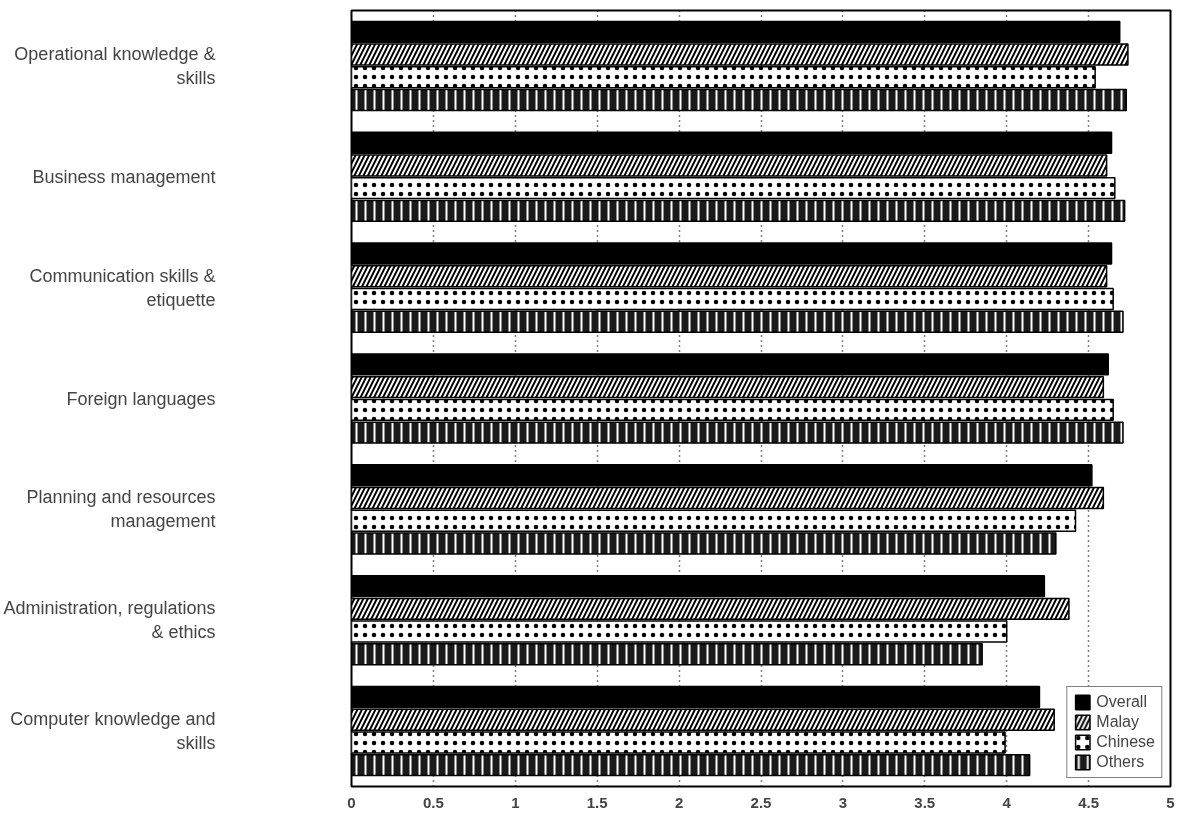  What do you see at coordinates (433, 802) in the screenshot?
I see `x-tick-label: 0.5` at bounding box center [433, 802].